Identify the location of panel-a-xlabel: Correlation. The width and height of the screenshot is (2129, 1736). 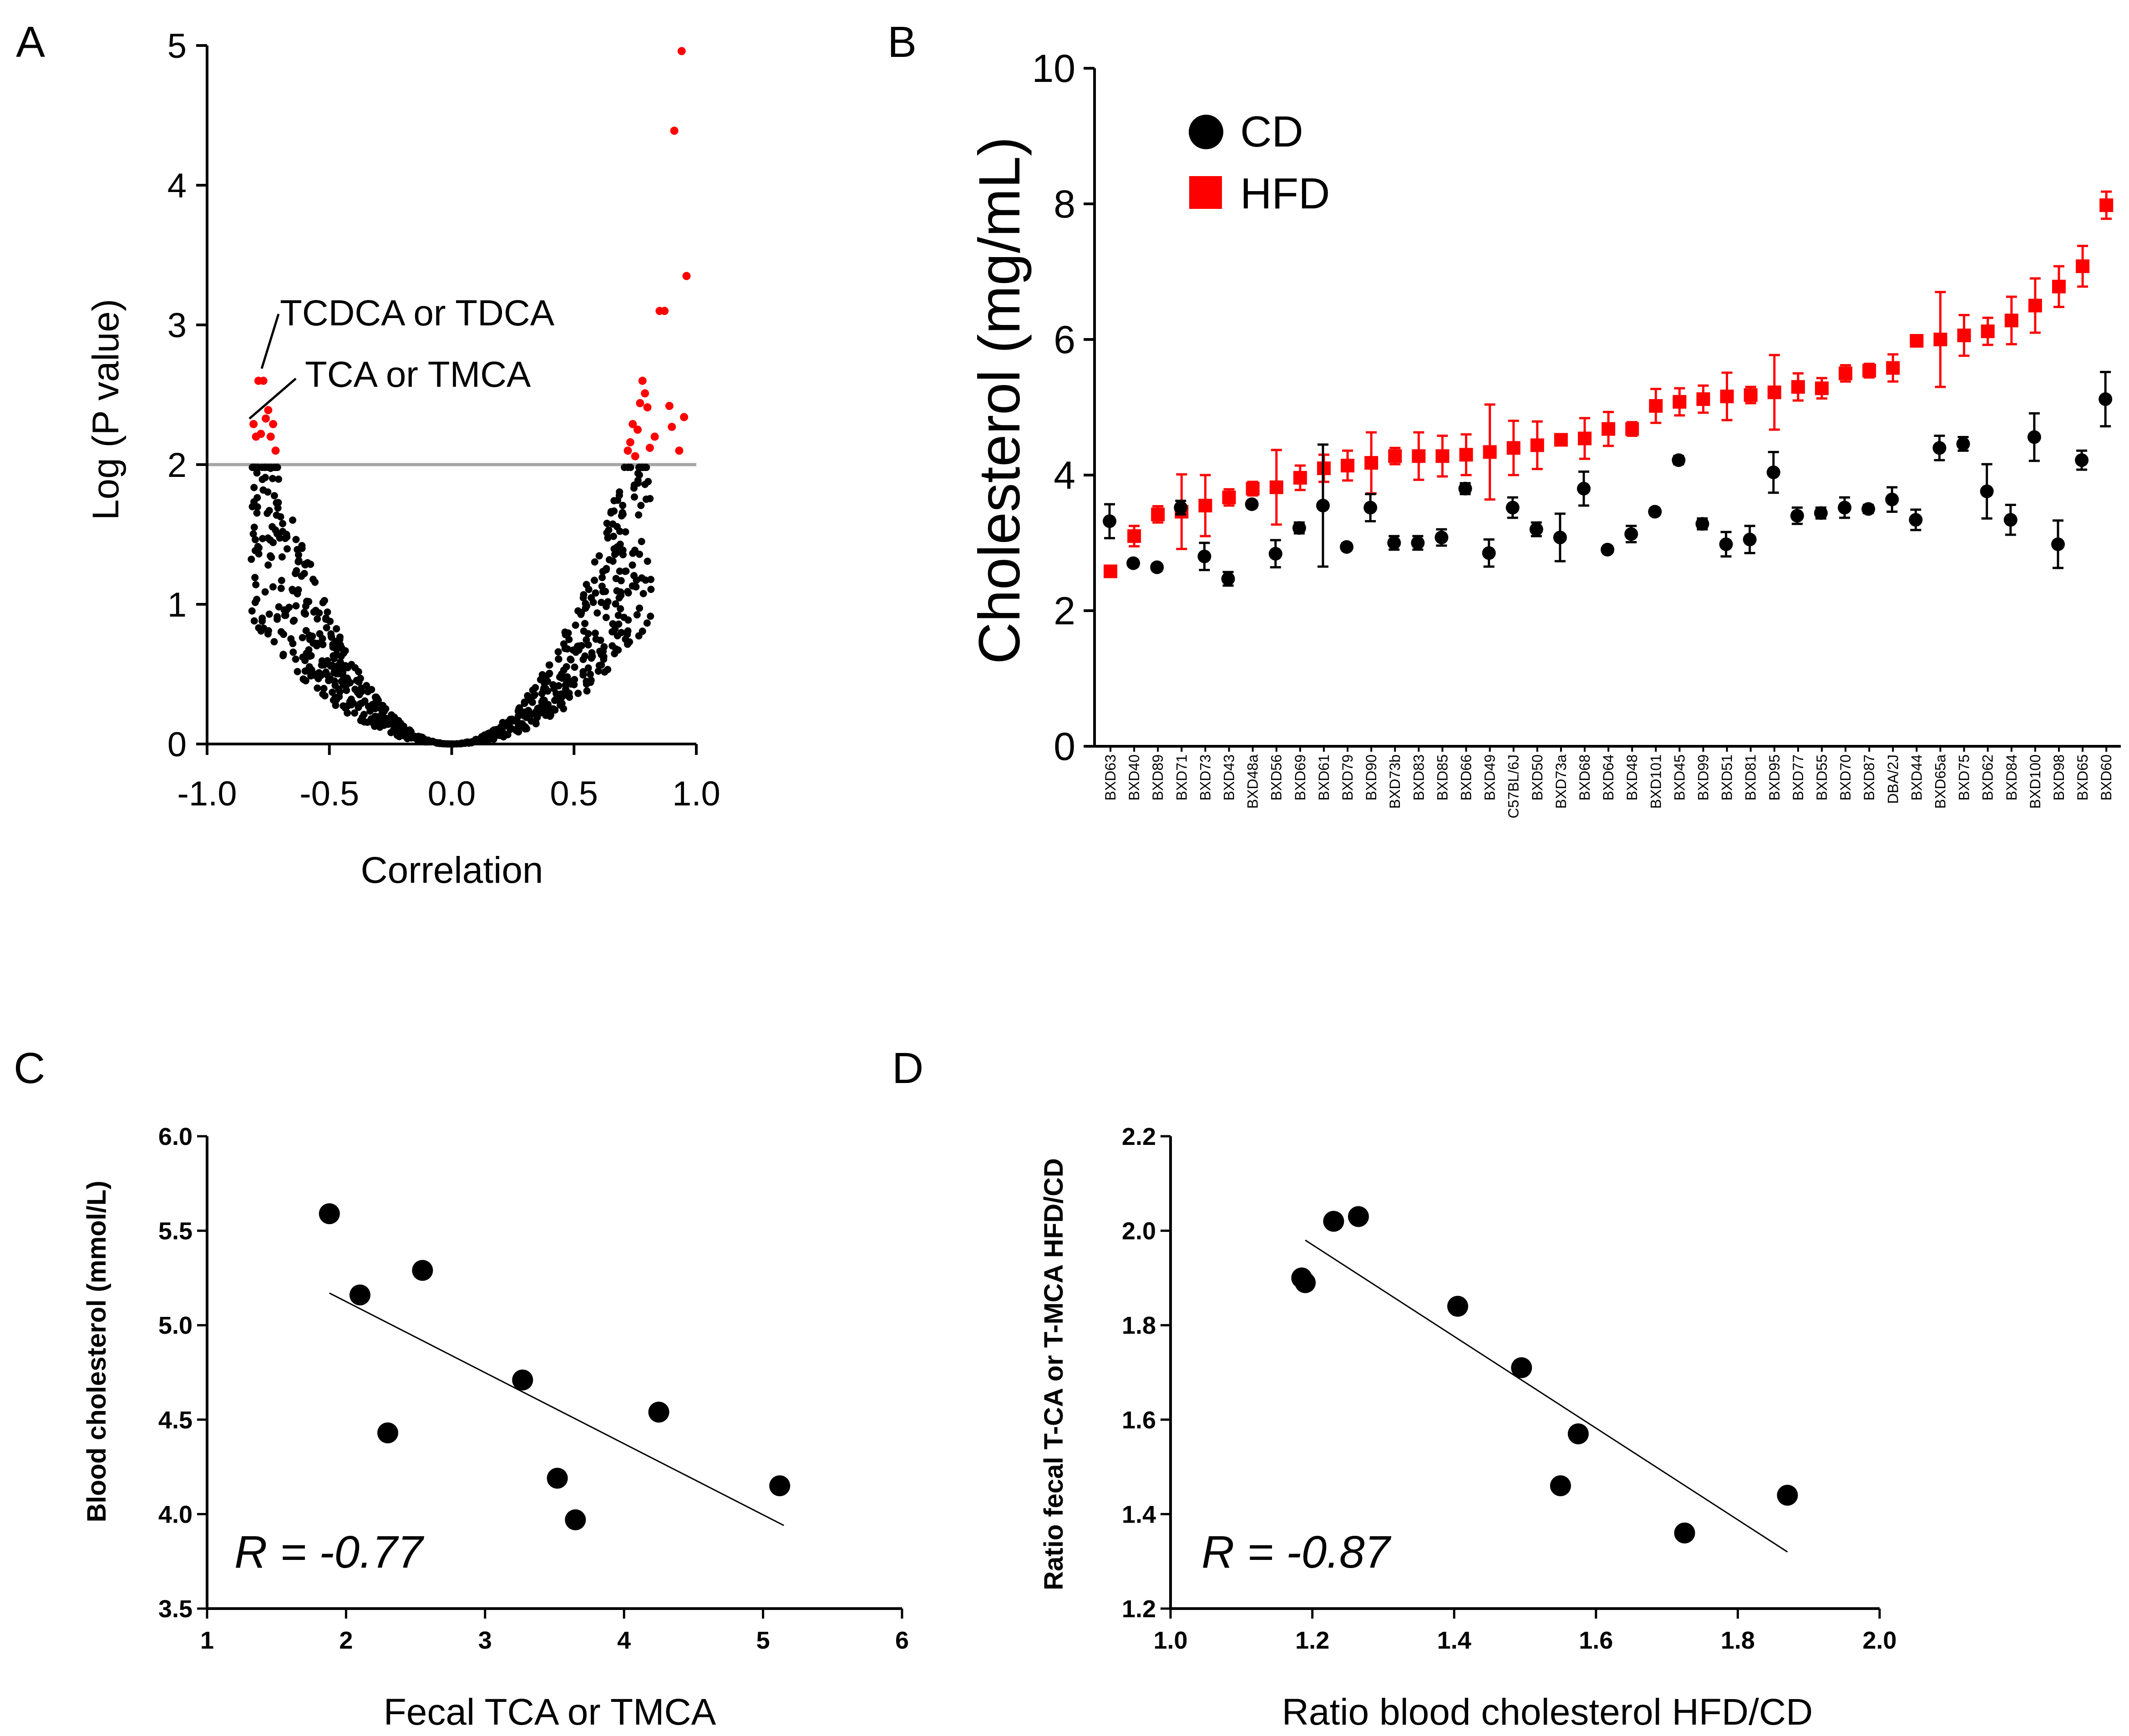
(451, 871).